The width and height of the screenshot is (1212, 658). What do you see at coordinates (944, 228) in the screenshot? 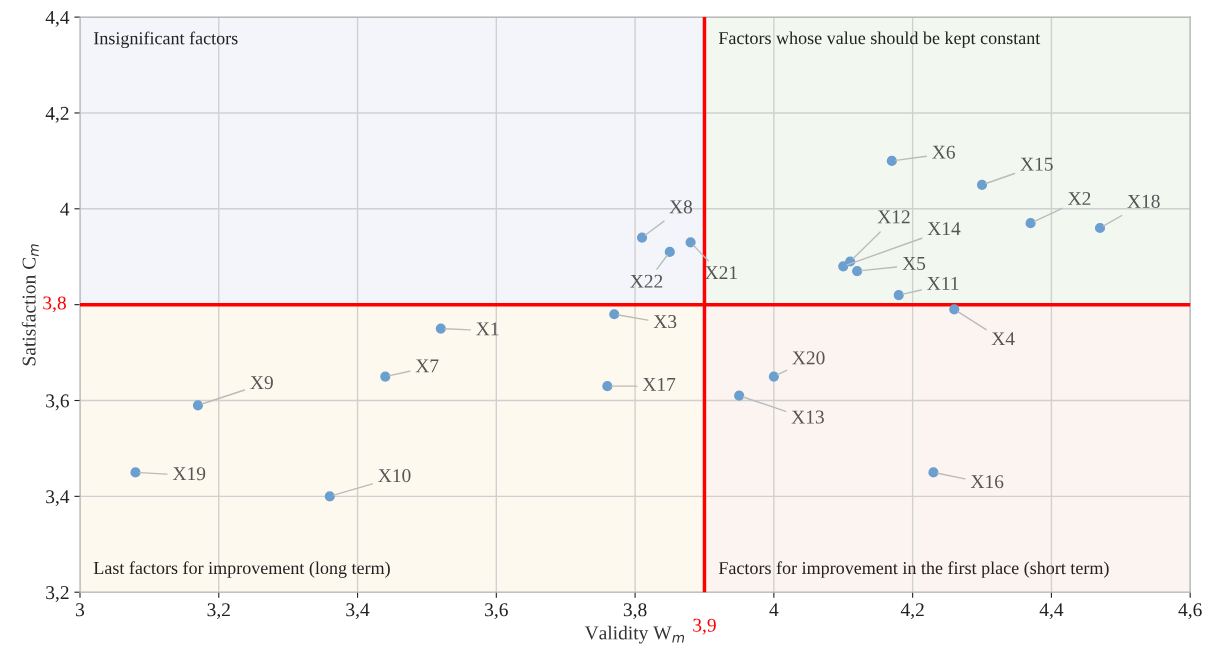
I see `annotation: X14` at bounding box center [944, 228].